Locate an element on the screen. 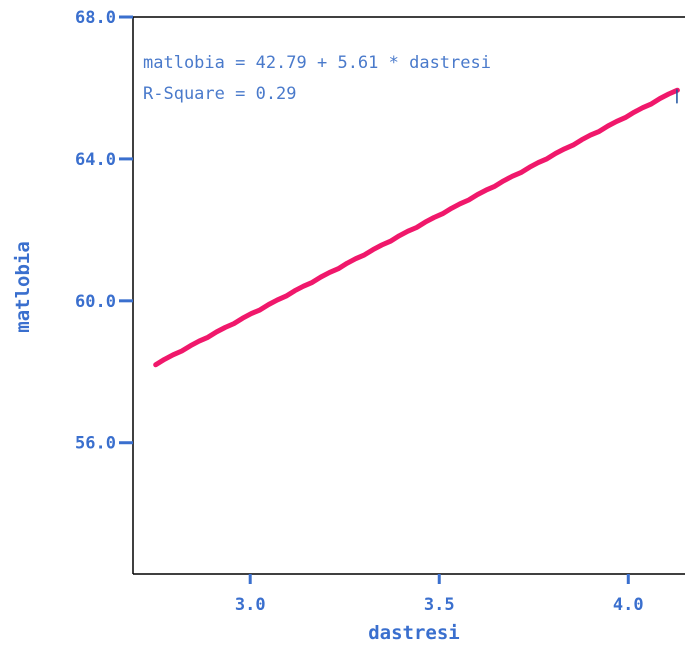 The image size is (685, 653). x-tick-label: 4.0 is located at coordinates (628, 605).